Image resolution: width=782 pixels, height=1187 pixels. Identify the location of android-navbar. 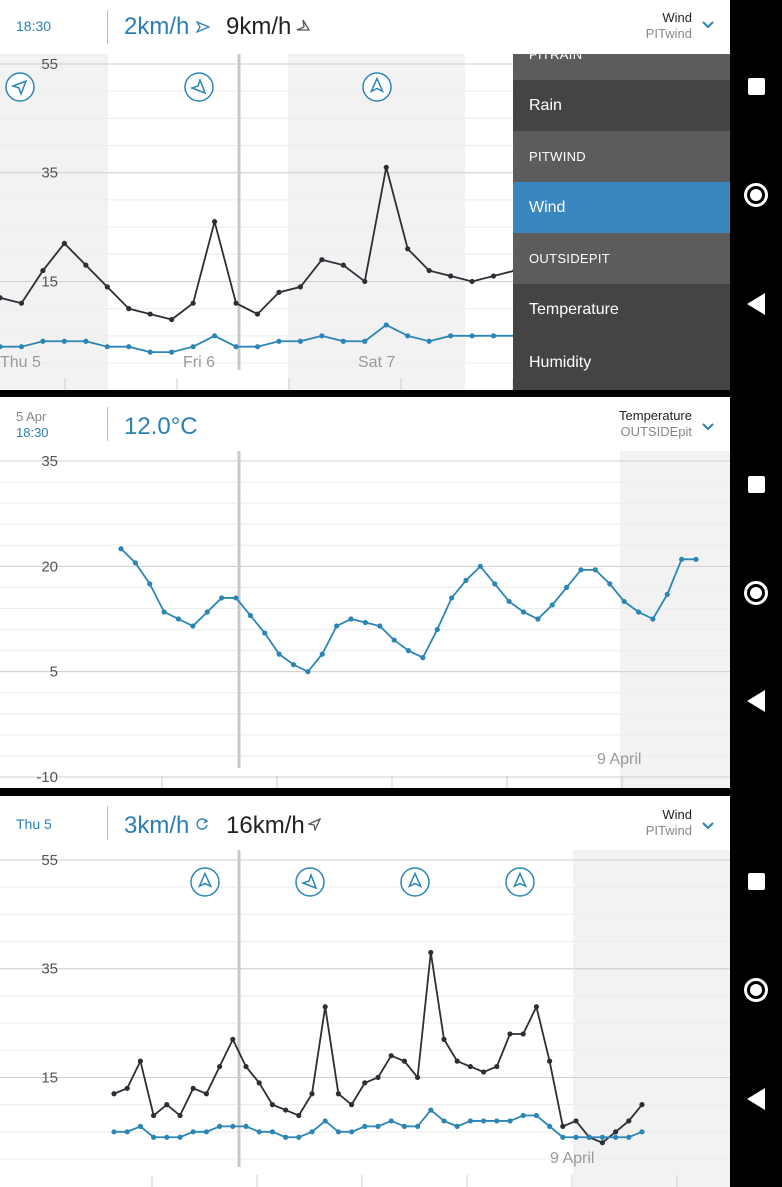
(756, 991).